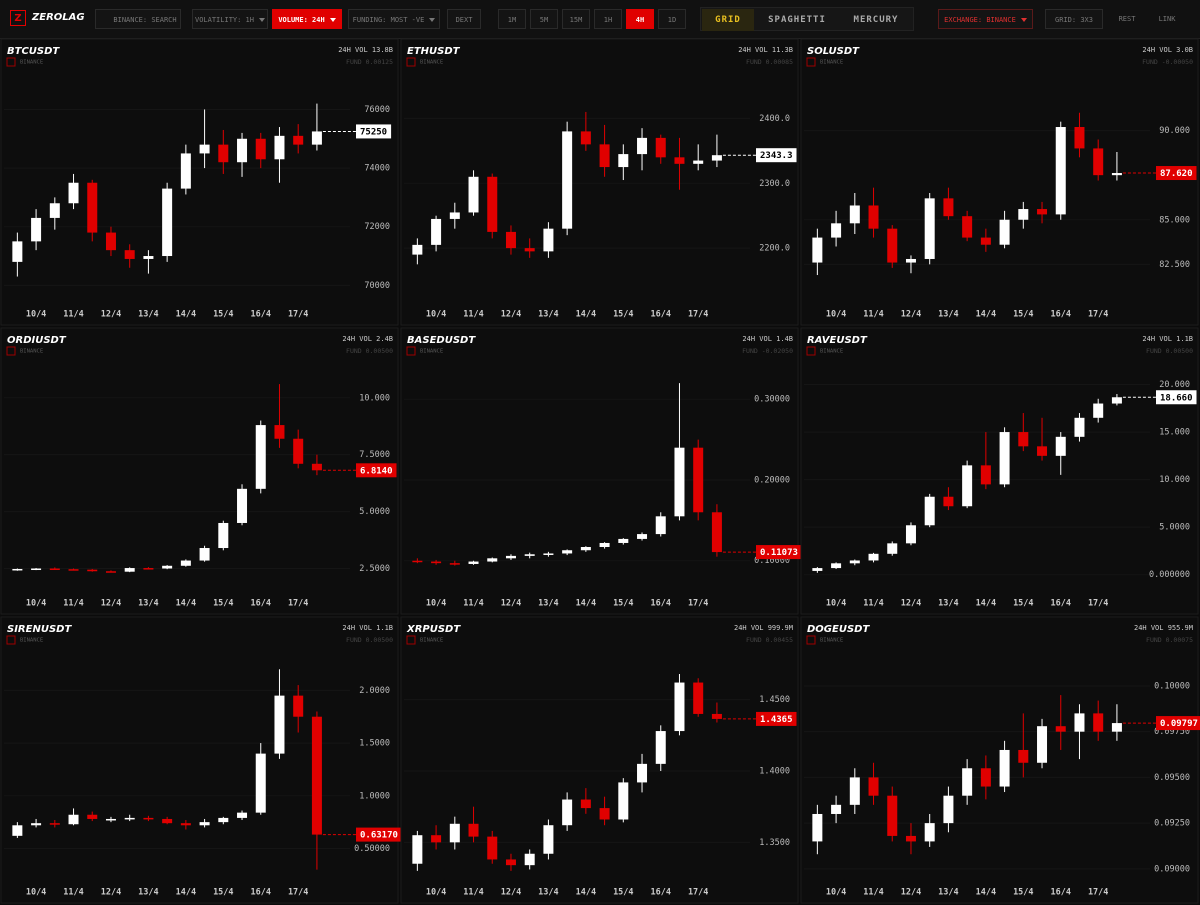 The image size is (1200, 905). What do you see at coordinates (464, 19) in the screenshot?
I see `filter-button: DEXT` at bounding box center [464, 19].